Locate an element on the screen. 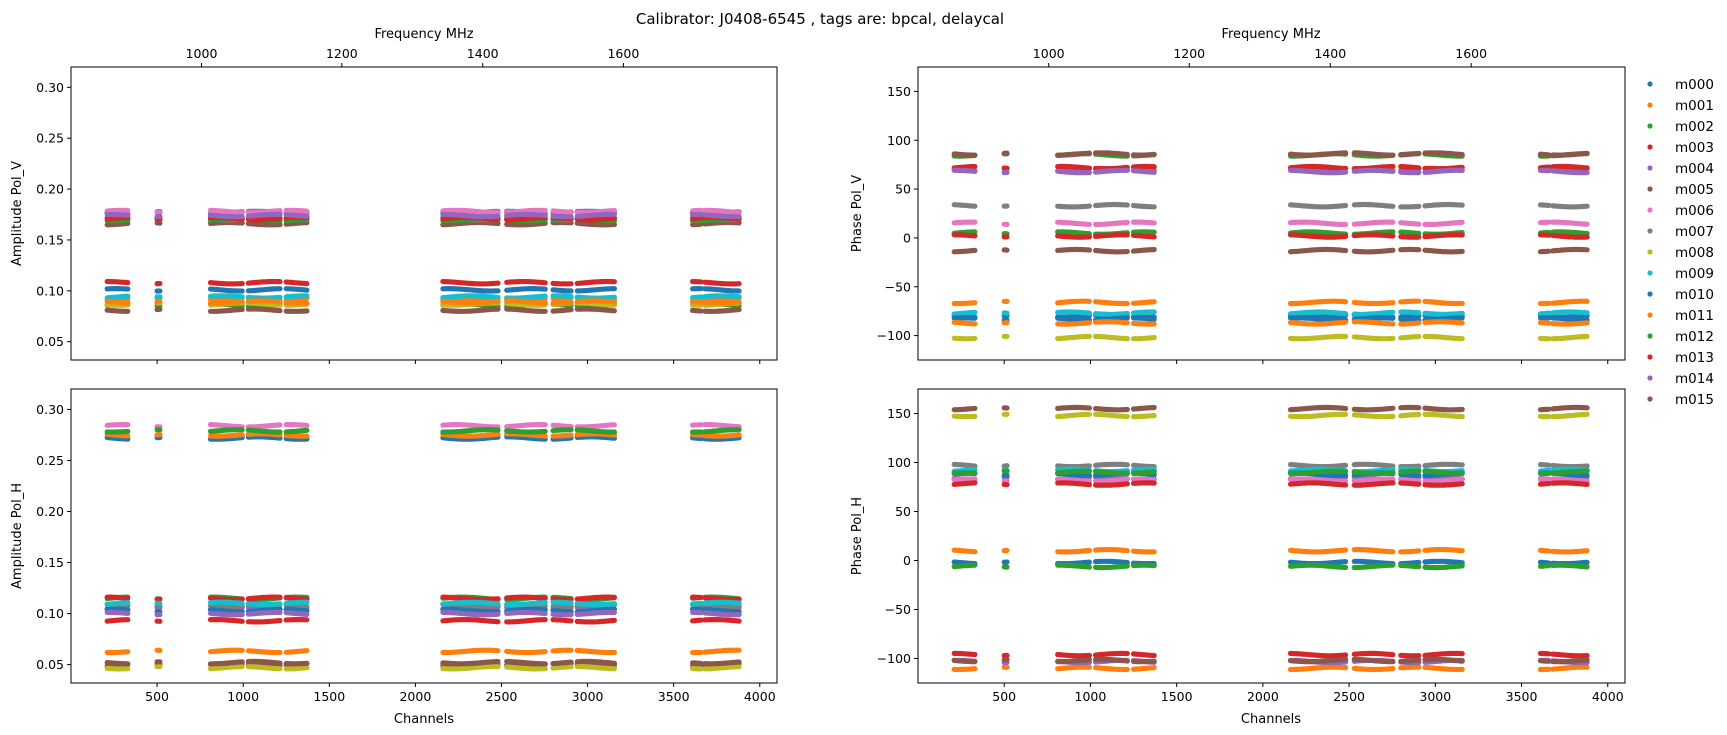 This screenshot has width=1727, height=735. y-tick-label: 0.20 is located at coordinates (50, 189).